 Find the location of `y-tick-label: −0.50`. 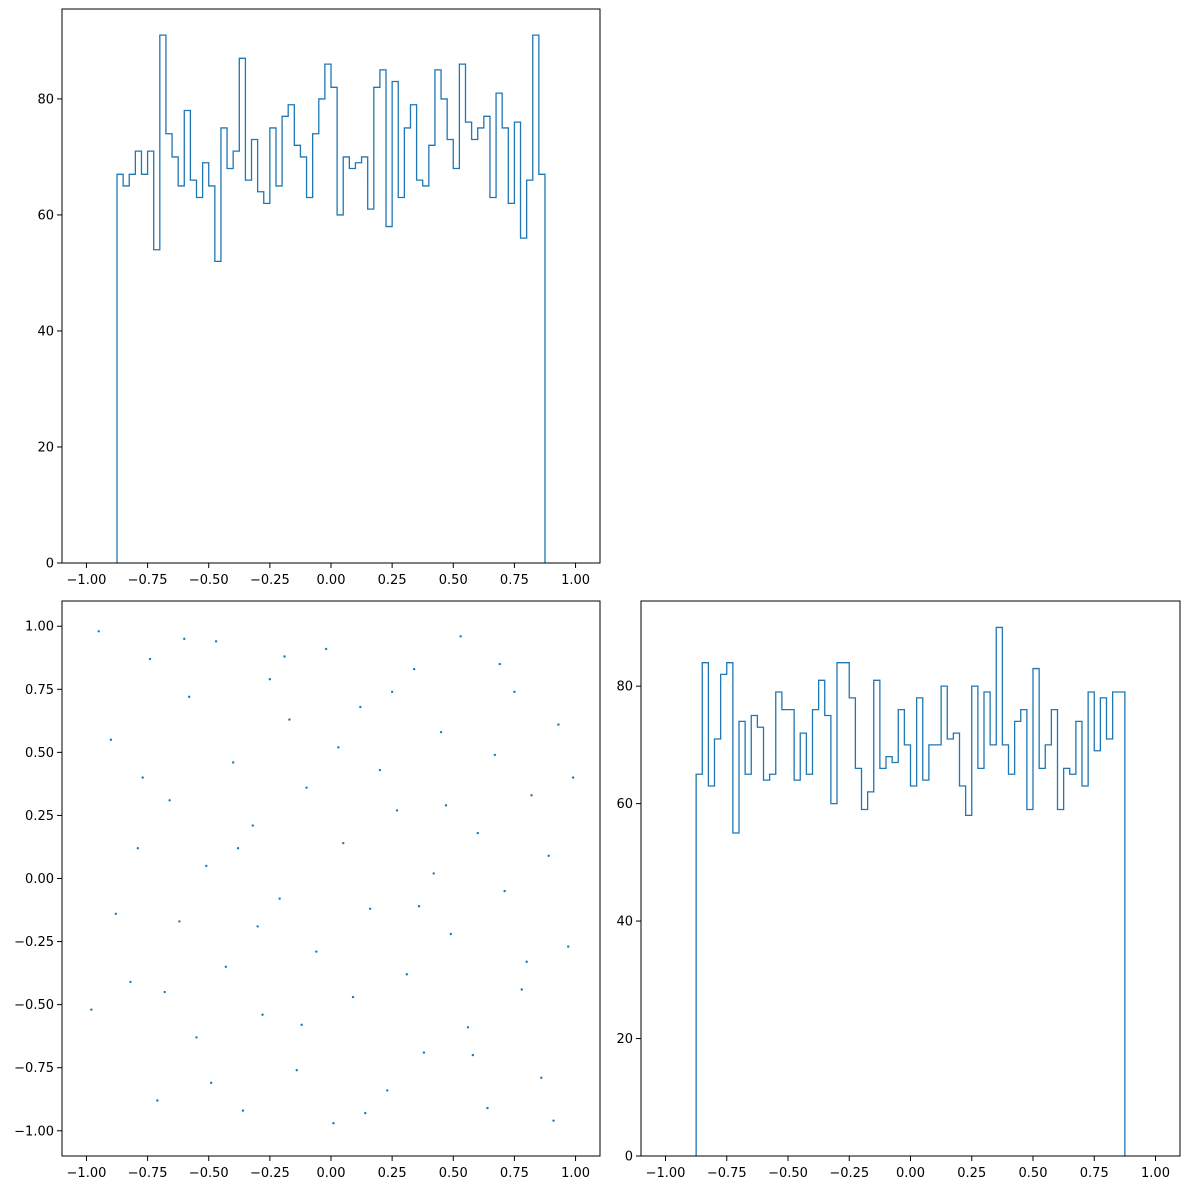

y-tick-label: −0.50 is located at coordinates (34, 1005).